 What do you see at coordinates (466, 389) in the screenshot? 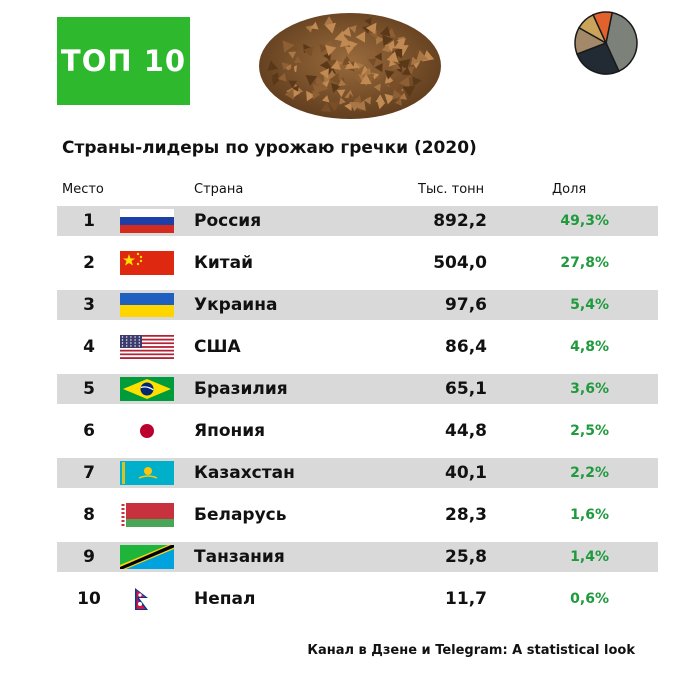
I see `value-cell: 65,1` at bounding box center [466, 389].